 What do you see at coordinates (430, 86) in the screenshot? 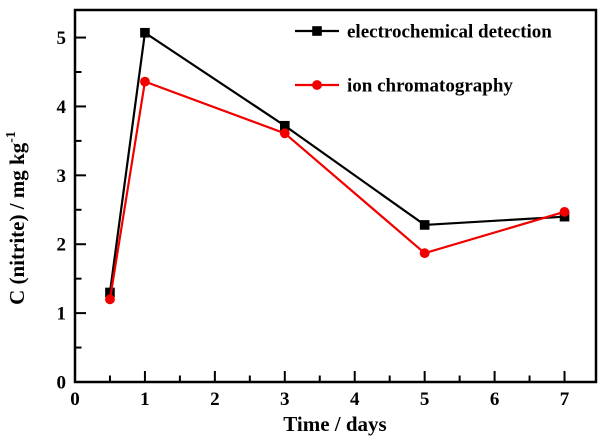
I see `legend-label: ion chromatography` at bounding box center [430, 86].